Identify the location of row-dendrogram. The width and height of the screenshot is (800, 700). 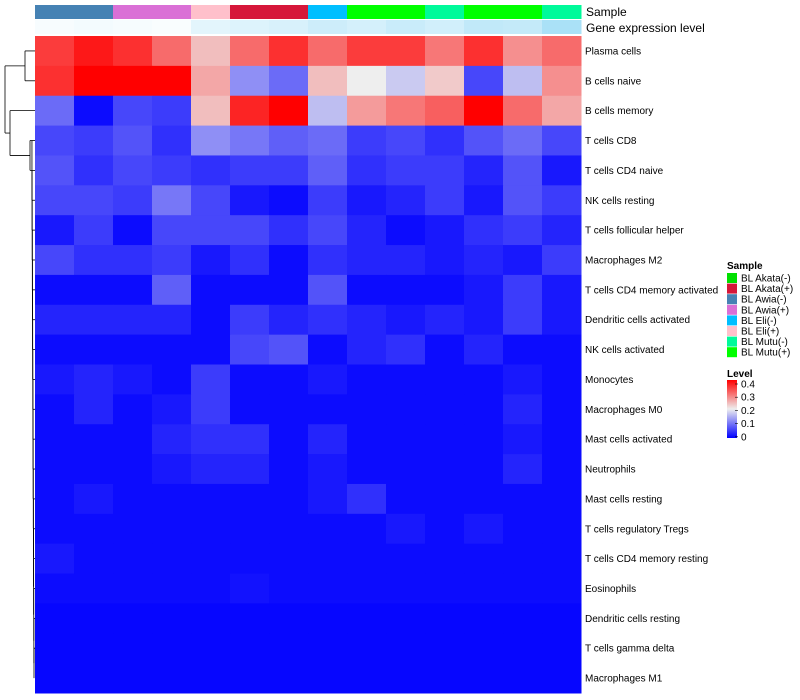
(19, 364).